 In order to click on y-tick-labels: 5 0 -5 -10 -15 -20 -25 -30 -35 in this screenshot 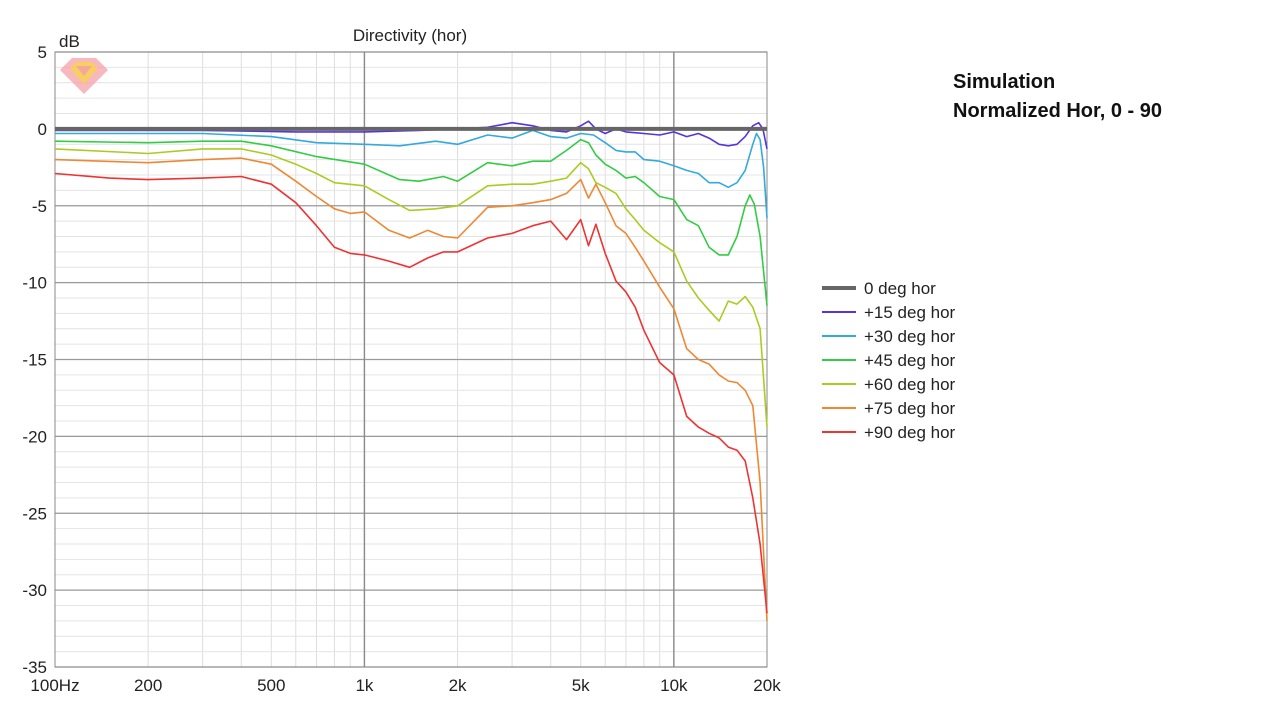, I will do `click(34, 360)`.